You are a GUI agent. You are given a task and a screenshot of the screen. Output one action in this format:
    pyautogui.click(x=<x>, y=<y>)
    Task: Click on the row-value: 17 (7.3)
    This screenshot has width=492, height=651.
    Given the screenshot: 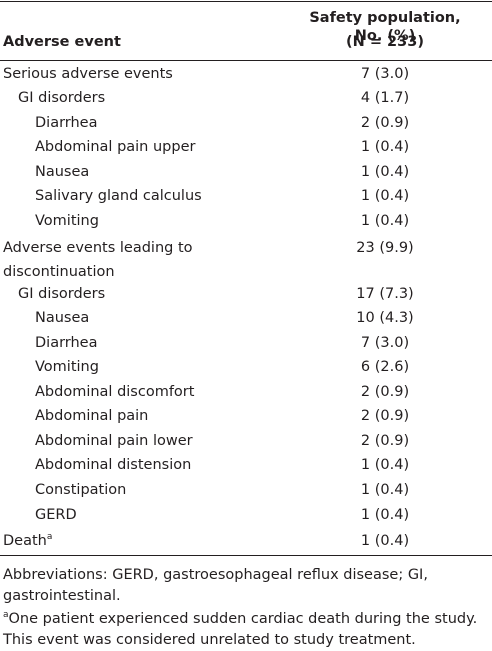 What is the action you would take?
    pyautogui.click(x=385, y=294)
    